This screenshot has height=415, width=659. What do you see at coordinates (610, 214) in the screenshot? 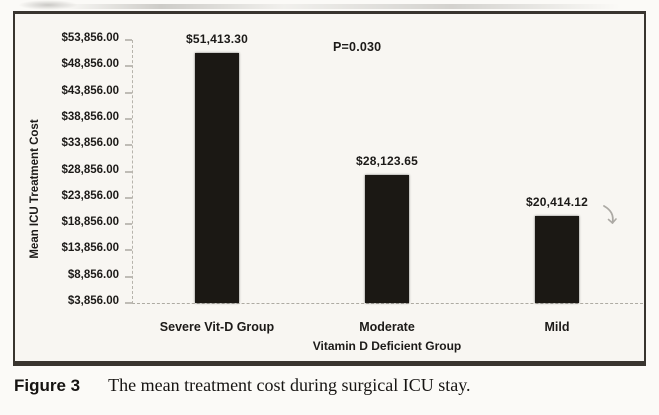
I see `pen-arrow-mark` at bounding box center [610, 214].